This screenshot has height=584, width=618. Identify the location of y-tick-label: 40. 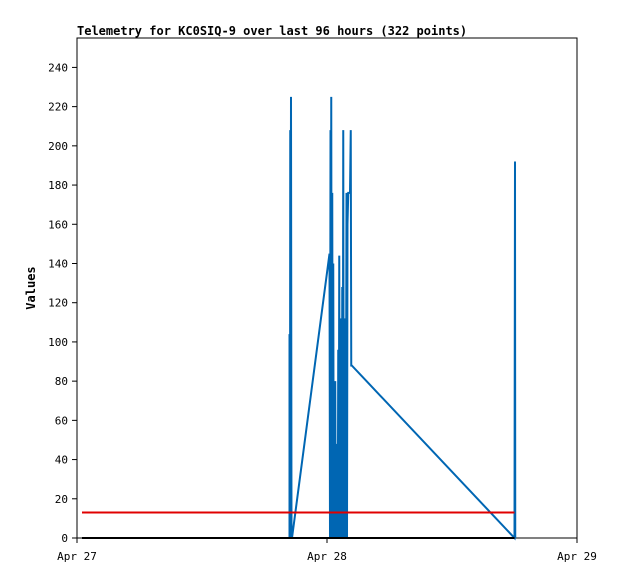
(61, 460).